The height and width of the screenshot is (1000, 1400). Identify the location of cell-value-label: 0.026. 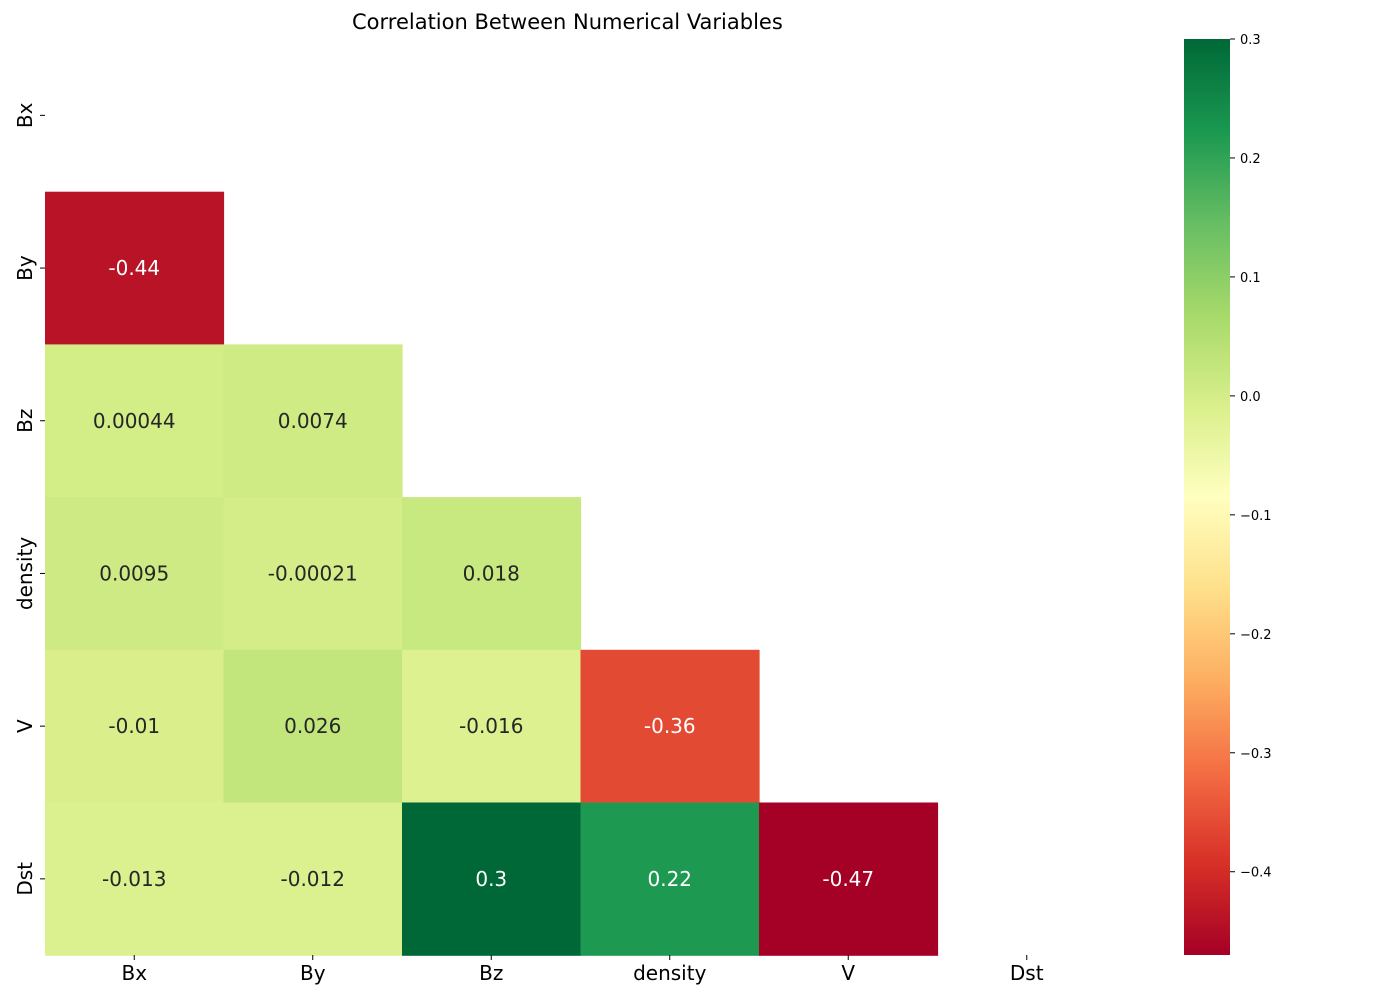
(312, 726).